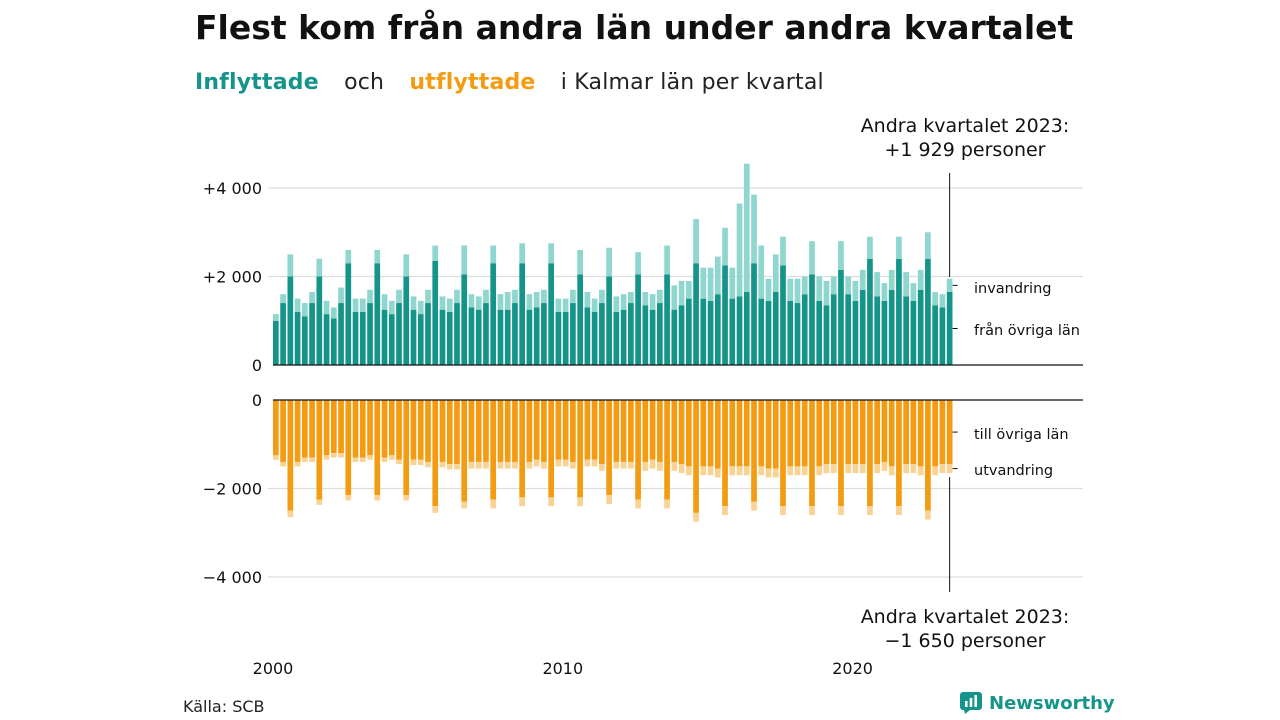 The height and width of the screenshot is (720, 1280). I want to click on legend-label-utvandring: utvandring, so click(1013, 471).